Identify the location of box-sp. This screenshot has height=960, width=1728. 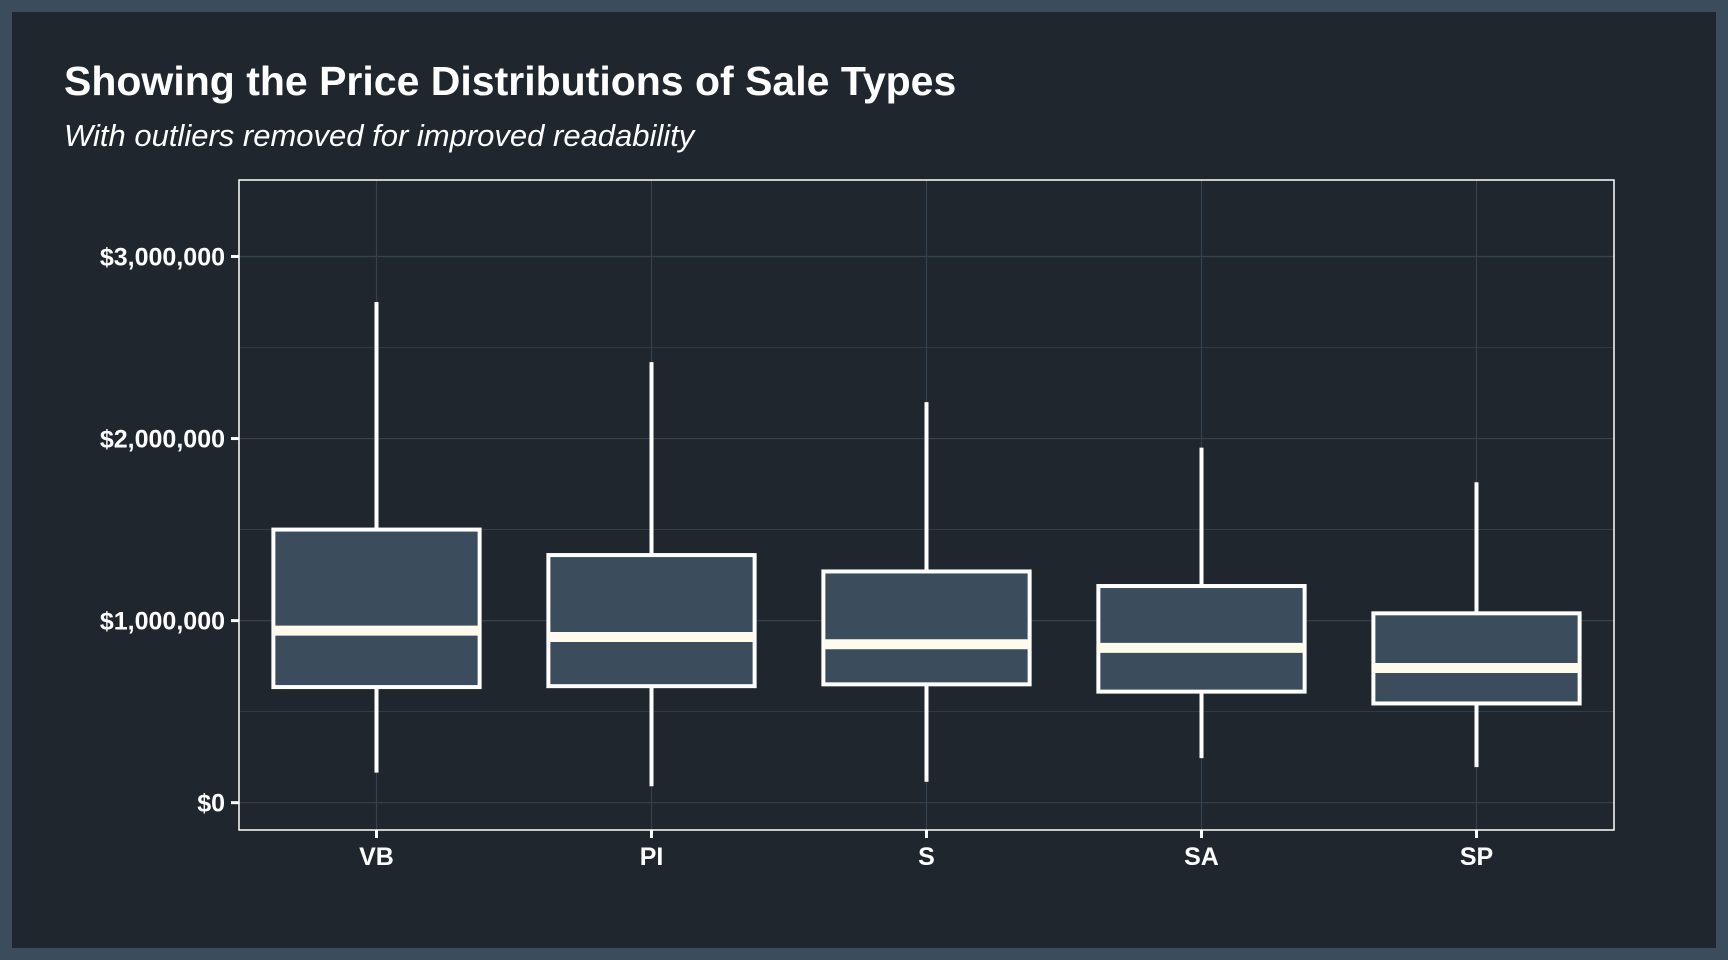
(1476, 625).